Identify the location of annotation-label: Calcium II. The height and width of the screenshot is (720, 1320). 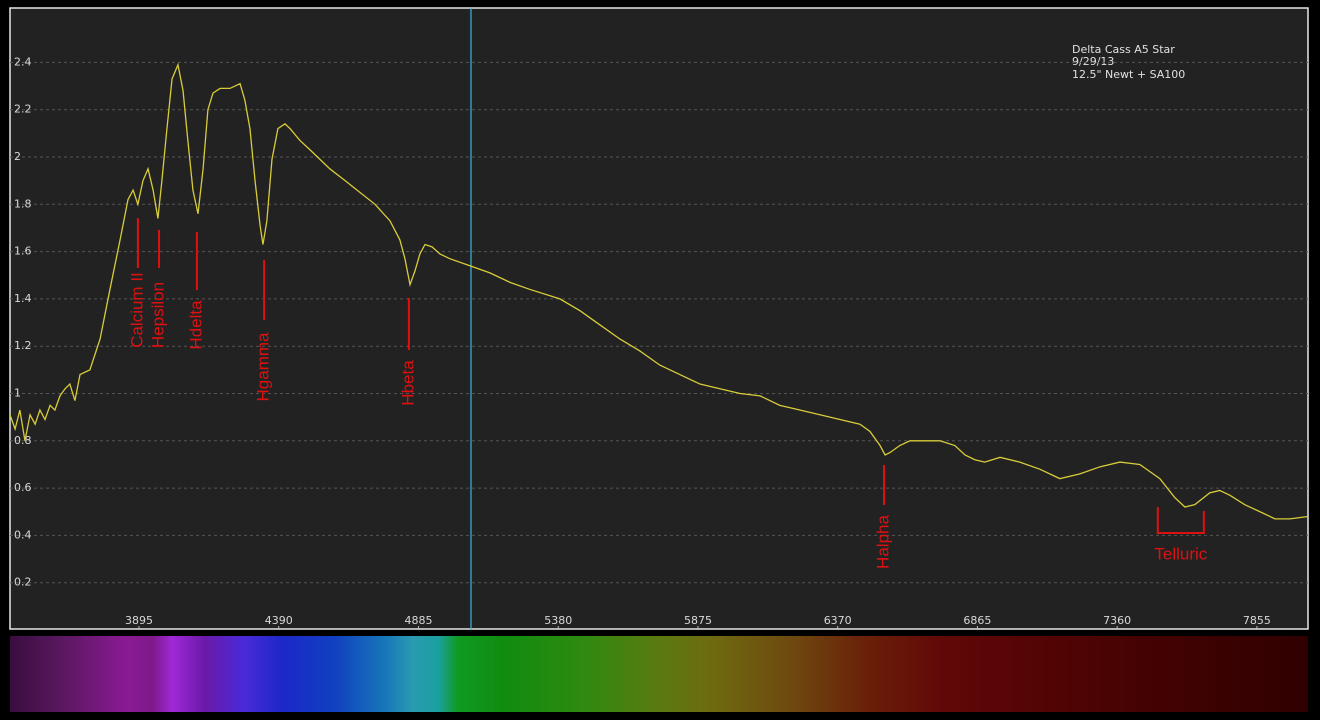
(136, 310).